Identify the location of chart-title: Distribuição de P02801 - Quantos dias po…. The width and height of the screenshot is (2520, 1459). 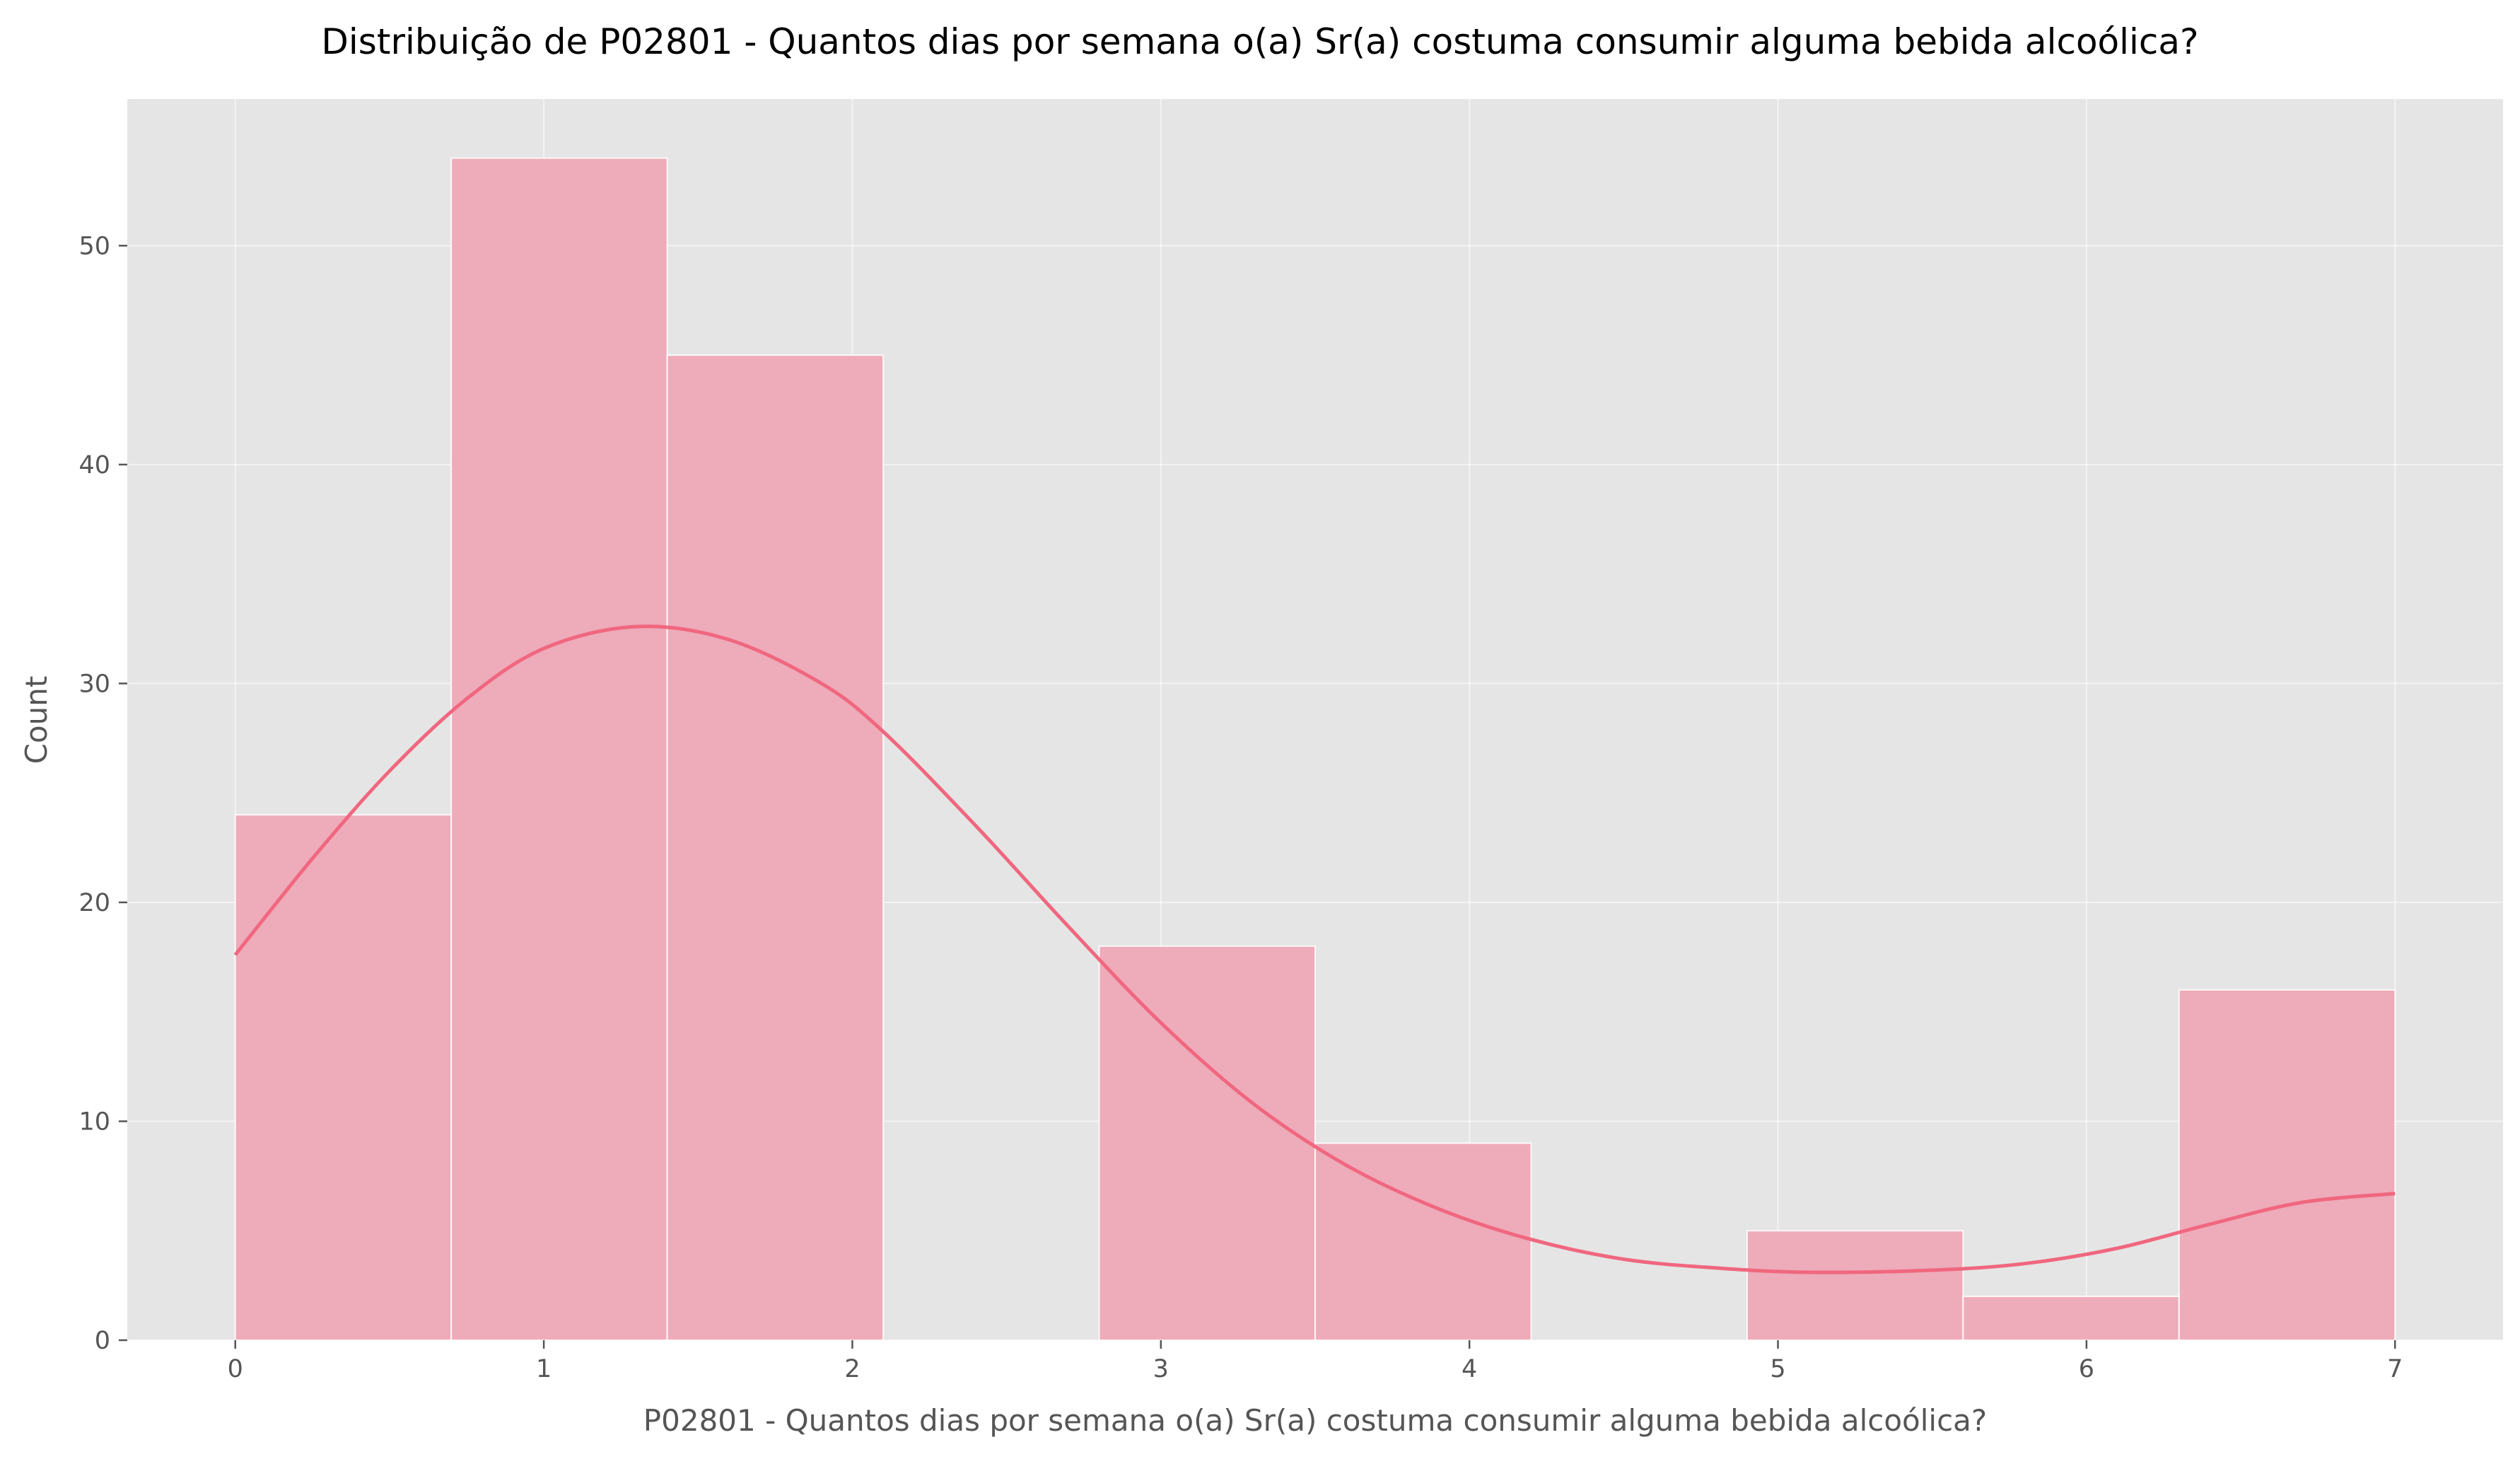
(1259, 41).